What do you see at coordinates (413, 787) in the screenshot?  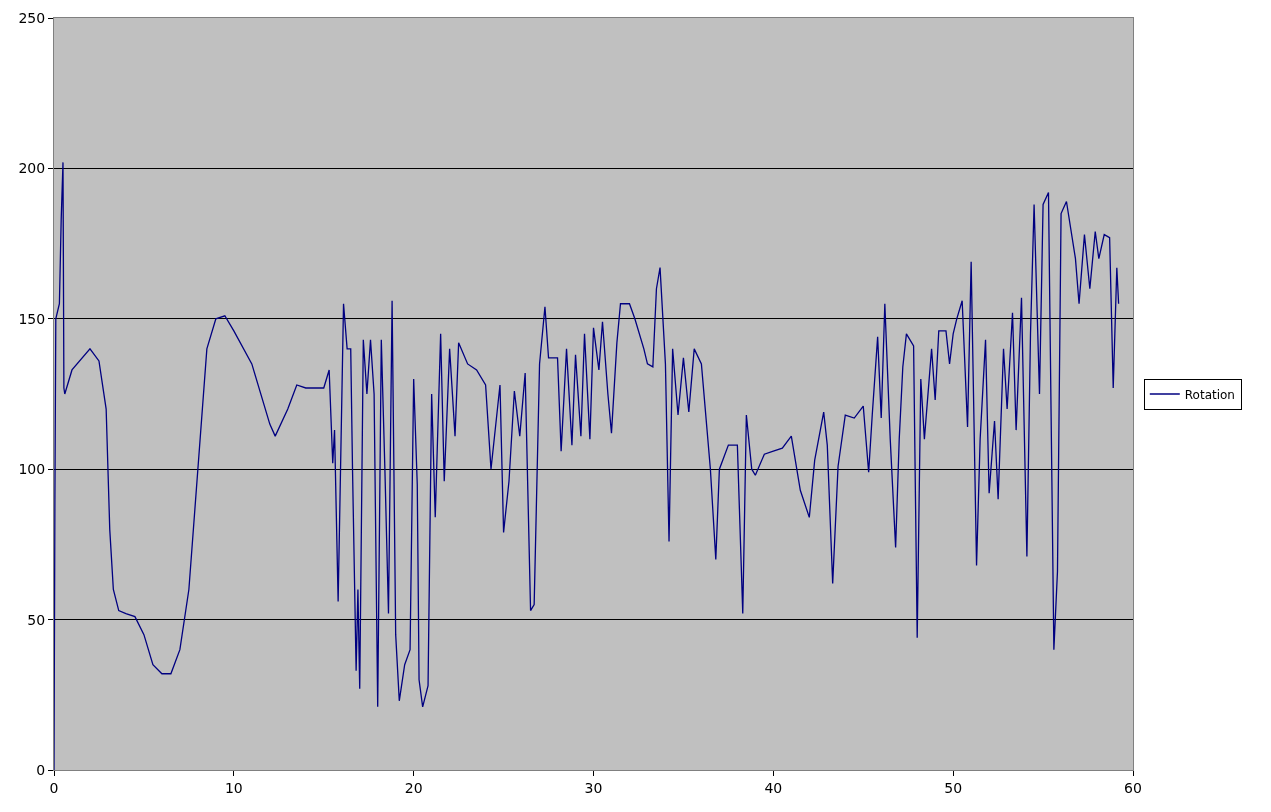 I see `x-tick-label: 20` at bounding box center [413, 787].